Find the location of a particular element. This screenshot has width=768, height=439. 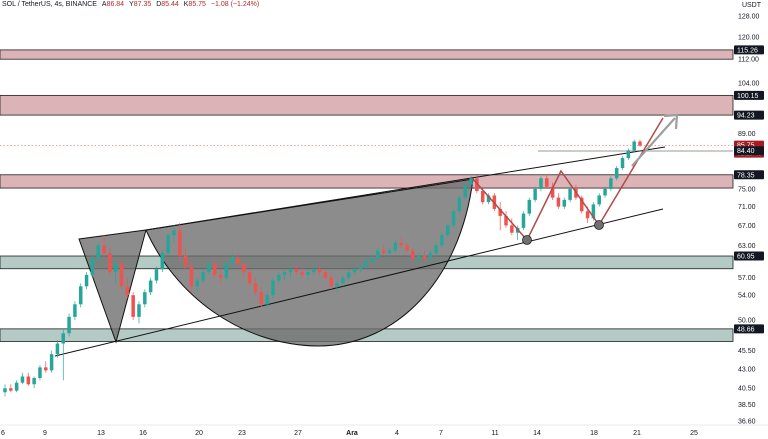

date-tick-label: 9 is located at coordinates (45, 433).